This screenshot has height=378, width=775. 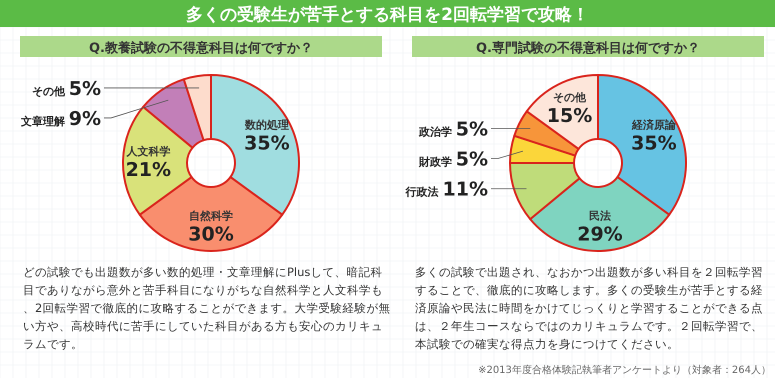 I want to click on slice-label: 文章理解, so click(x=44, y=121).